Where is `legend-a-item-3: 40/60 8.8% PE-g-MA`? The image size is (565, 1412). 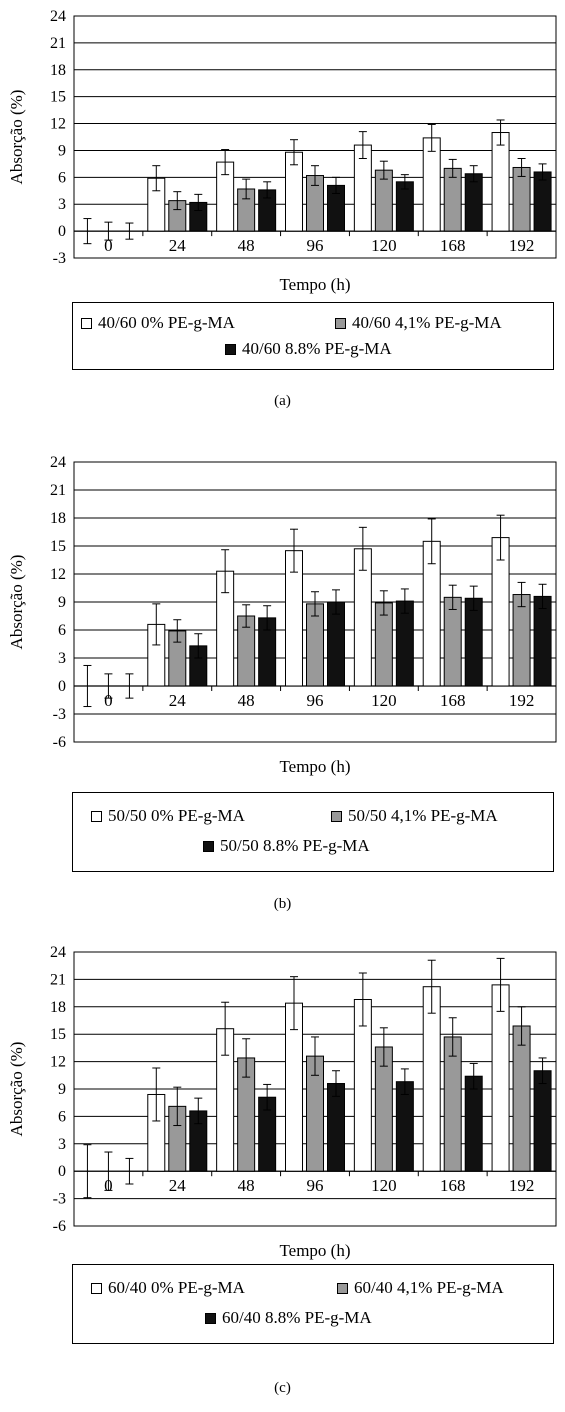 legend-a-item-3: 40/60 8.8% PE-g-MA is located at coordinates (308, 349).